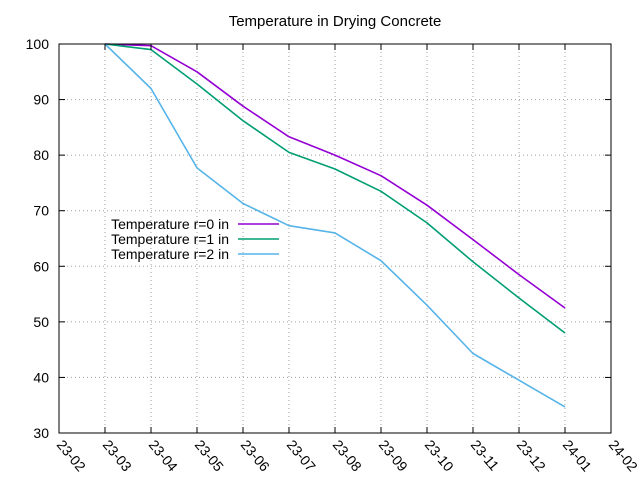 The height and width of the screenshot is (485, 640). What do you see at coordinates (38, 44) in the screenshot?
I see `y-tick-label: 100` at bounding box center [38, 44].